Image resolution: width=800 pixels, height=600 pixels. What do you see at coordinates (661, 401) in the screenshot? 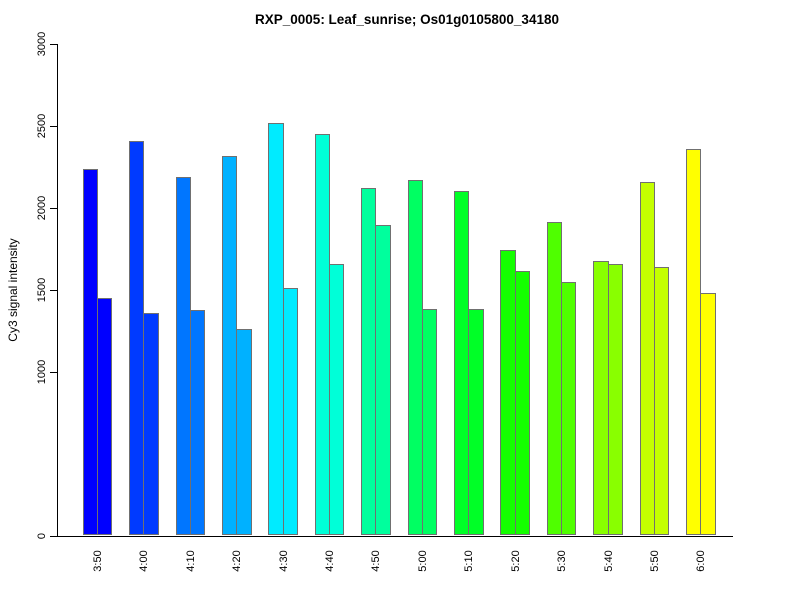
I see `bar-5:50-bar2` at bounding box center [661, 401].